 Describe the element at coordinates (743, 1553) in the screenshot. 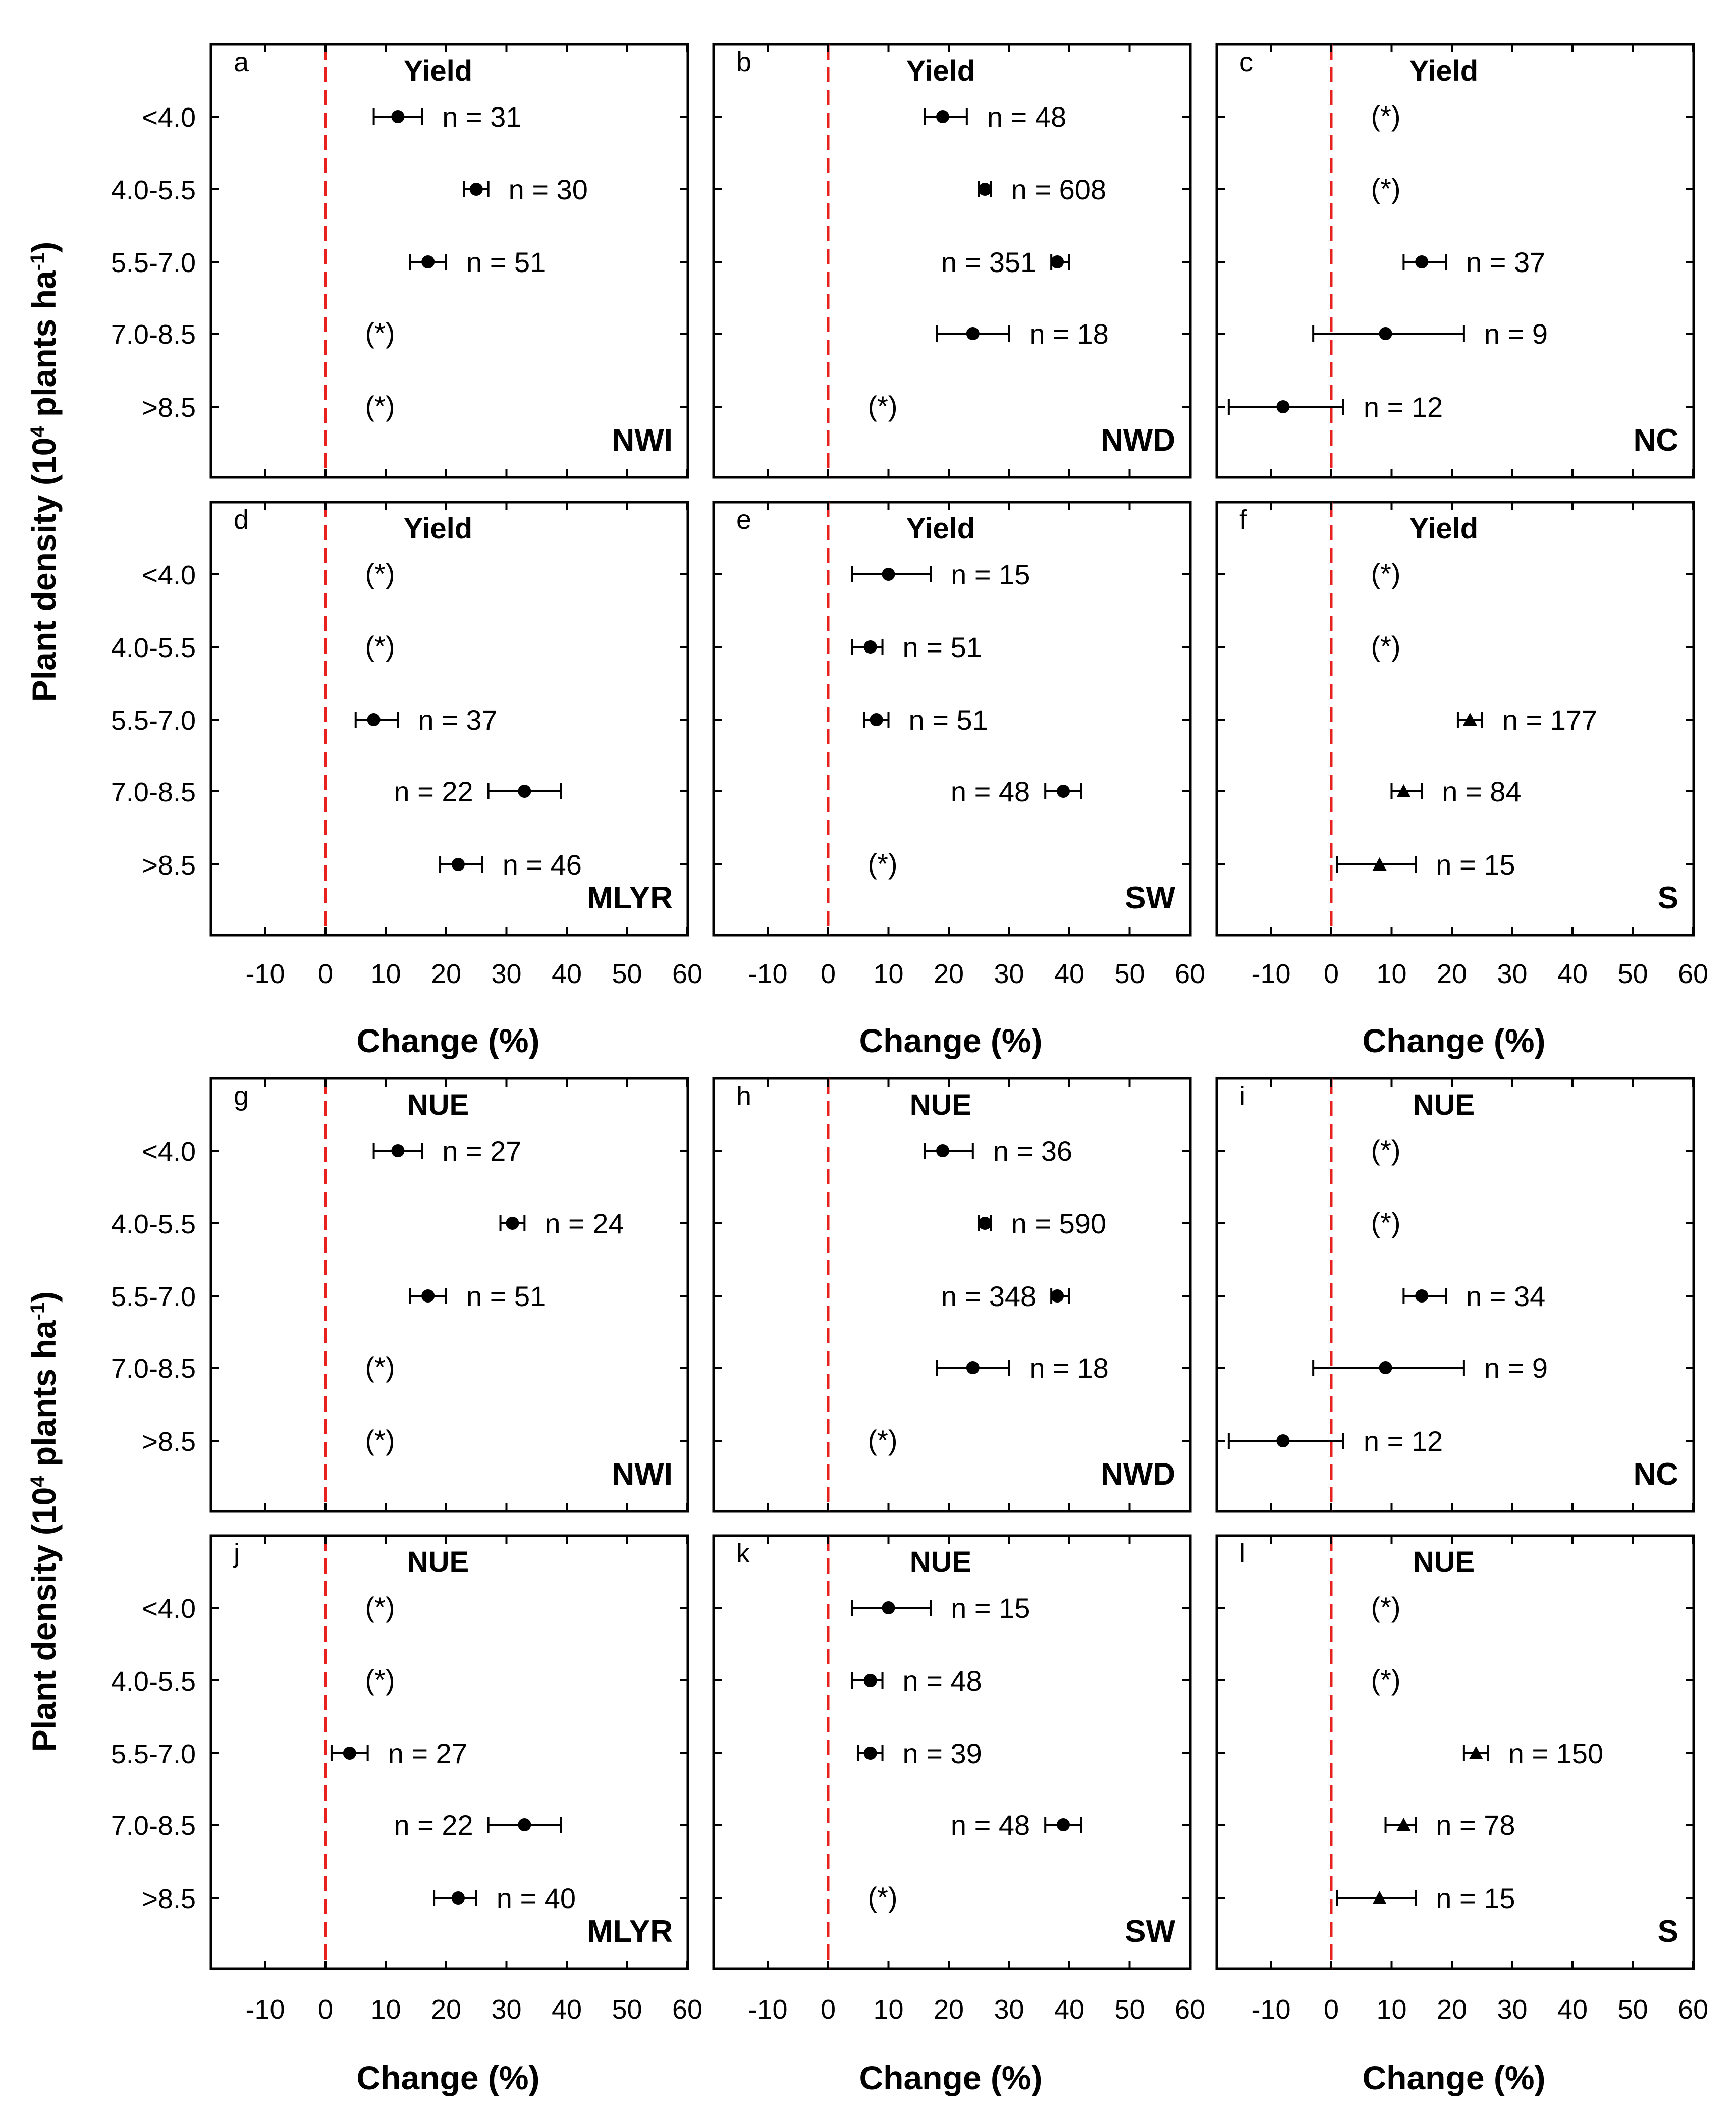

I see `panel-letter: k` at that location.